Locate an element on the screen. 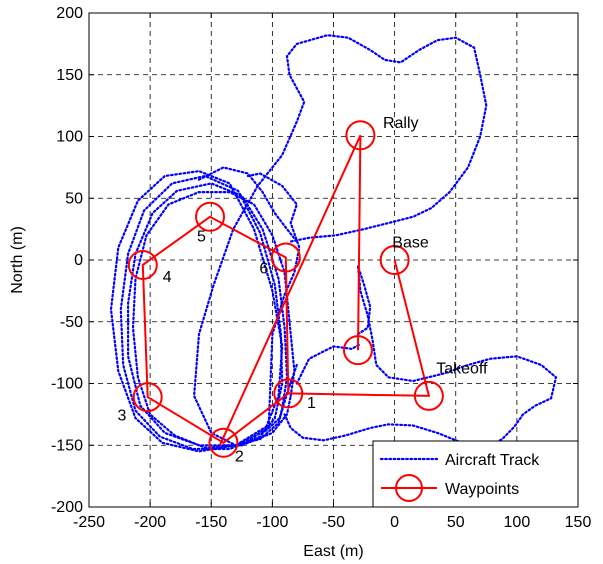  waypoint-label: 3 is located at coordinates (122, 416).